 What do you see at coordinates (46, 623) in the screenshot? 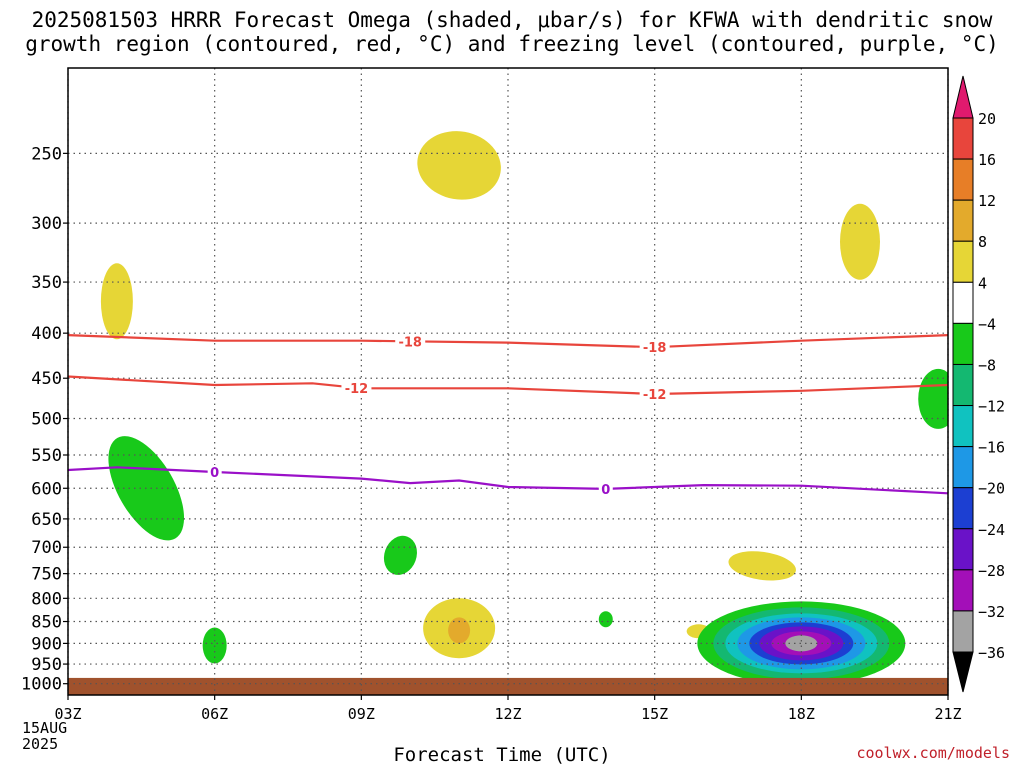
I see `y-tick-label: 850` at bounding box center [46, 623].